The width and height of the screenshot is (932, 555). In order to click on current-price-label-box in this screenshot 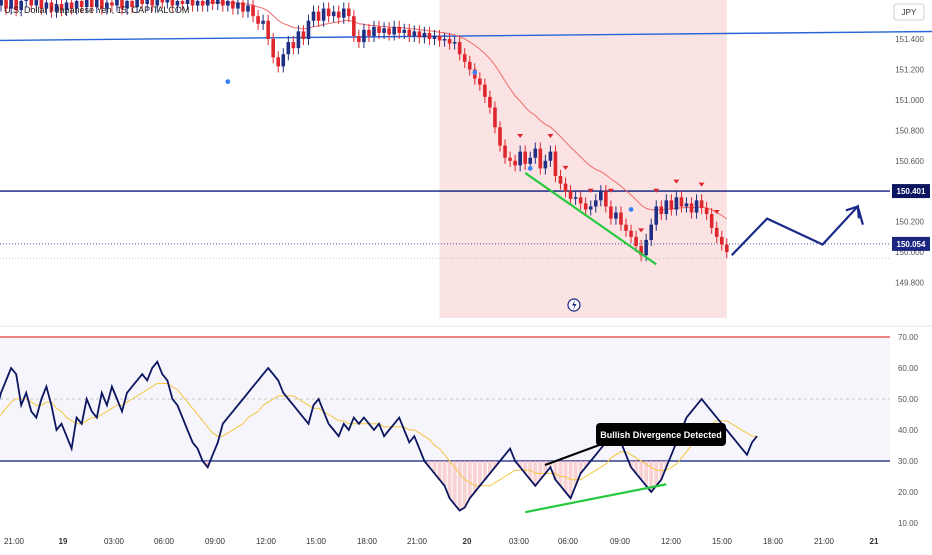, I will do `click(911, 243)`.